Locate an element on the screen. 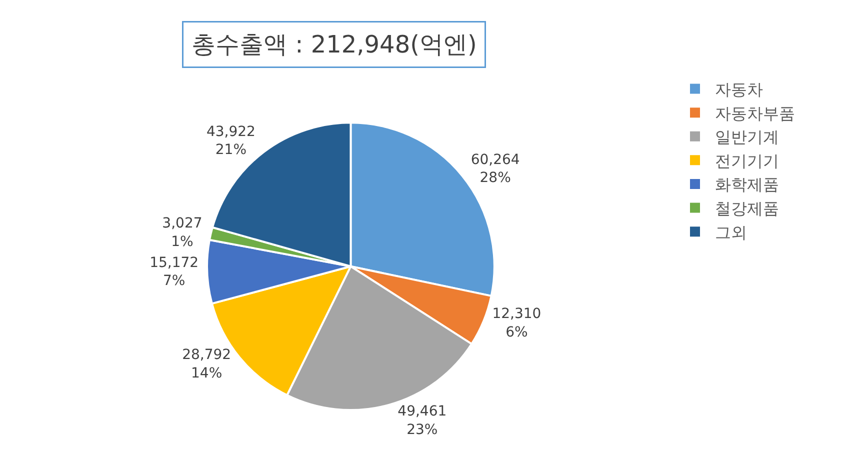 This screenshot has width=841, height=462. legend-label: 일반기계 is located at coordinates (747, 137).